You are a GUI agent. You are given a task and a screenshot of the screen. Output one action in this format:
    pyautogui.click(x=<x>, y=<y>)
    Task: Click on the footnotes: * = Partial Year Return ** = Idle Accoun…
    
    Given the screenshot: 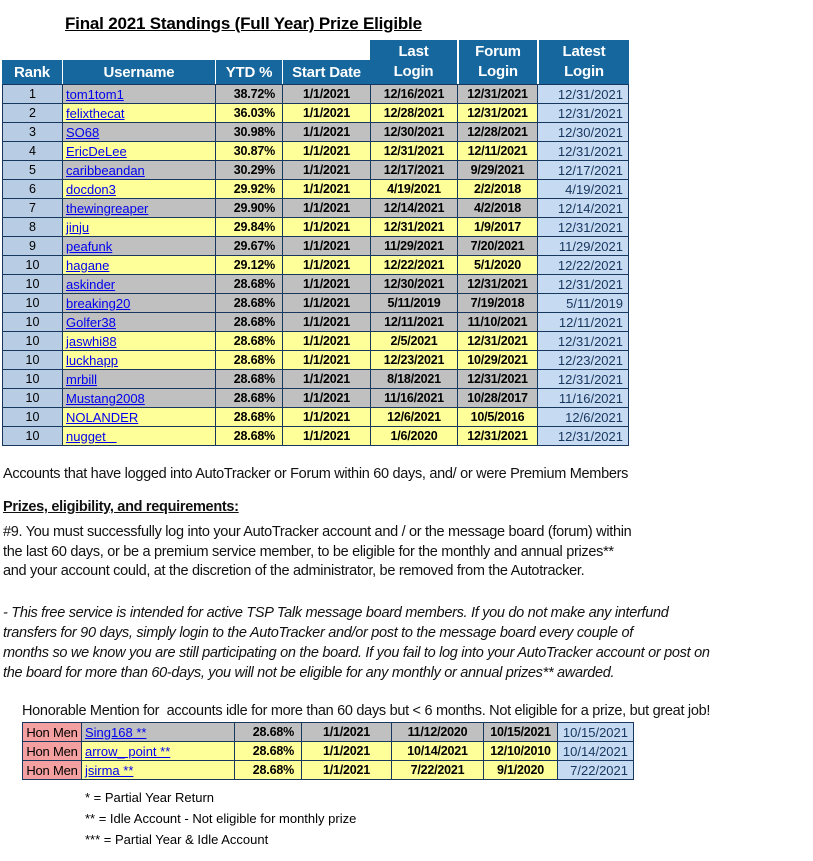 What is the action you would take?
    pyautogui.click(x=220, y=818)
    